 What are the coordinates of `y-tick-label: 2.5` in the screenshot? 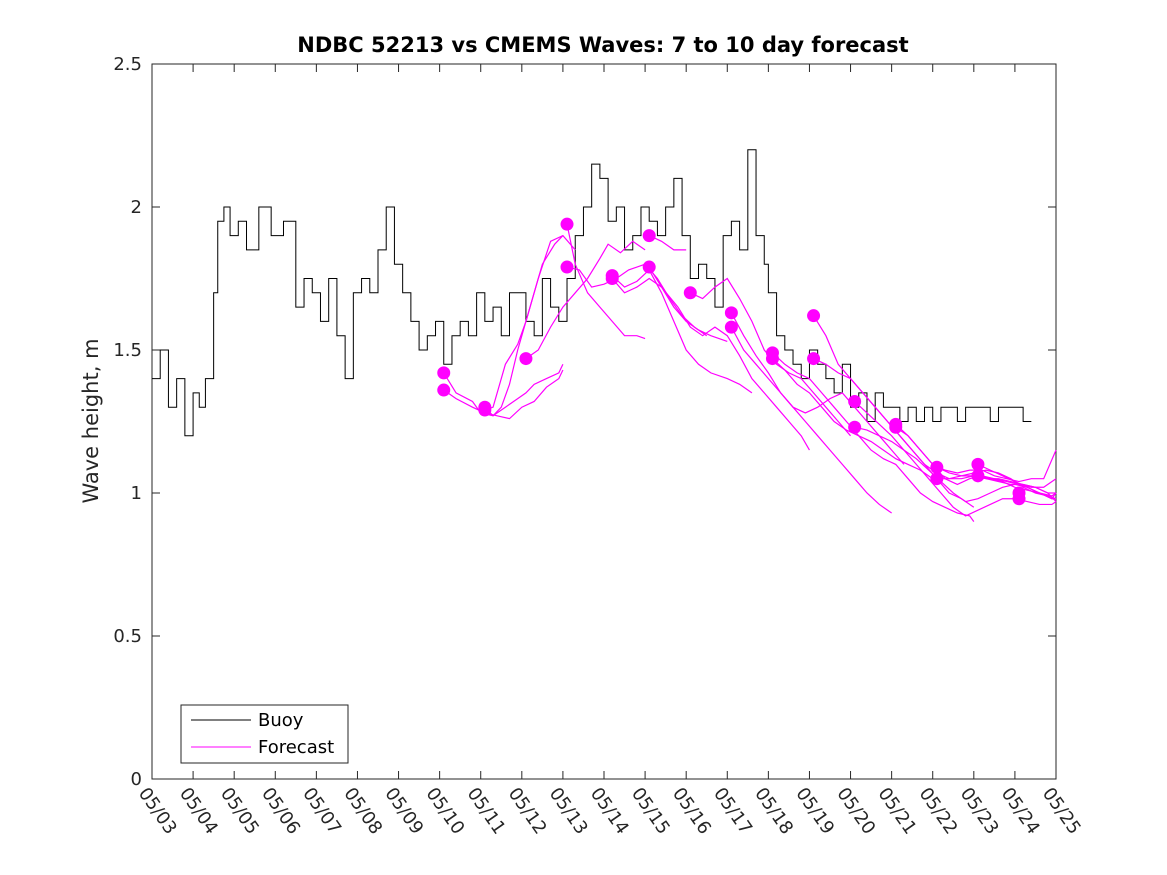 It's located at (127, 64).